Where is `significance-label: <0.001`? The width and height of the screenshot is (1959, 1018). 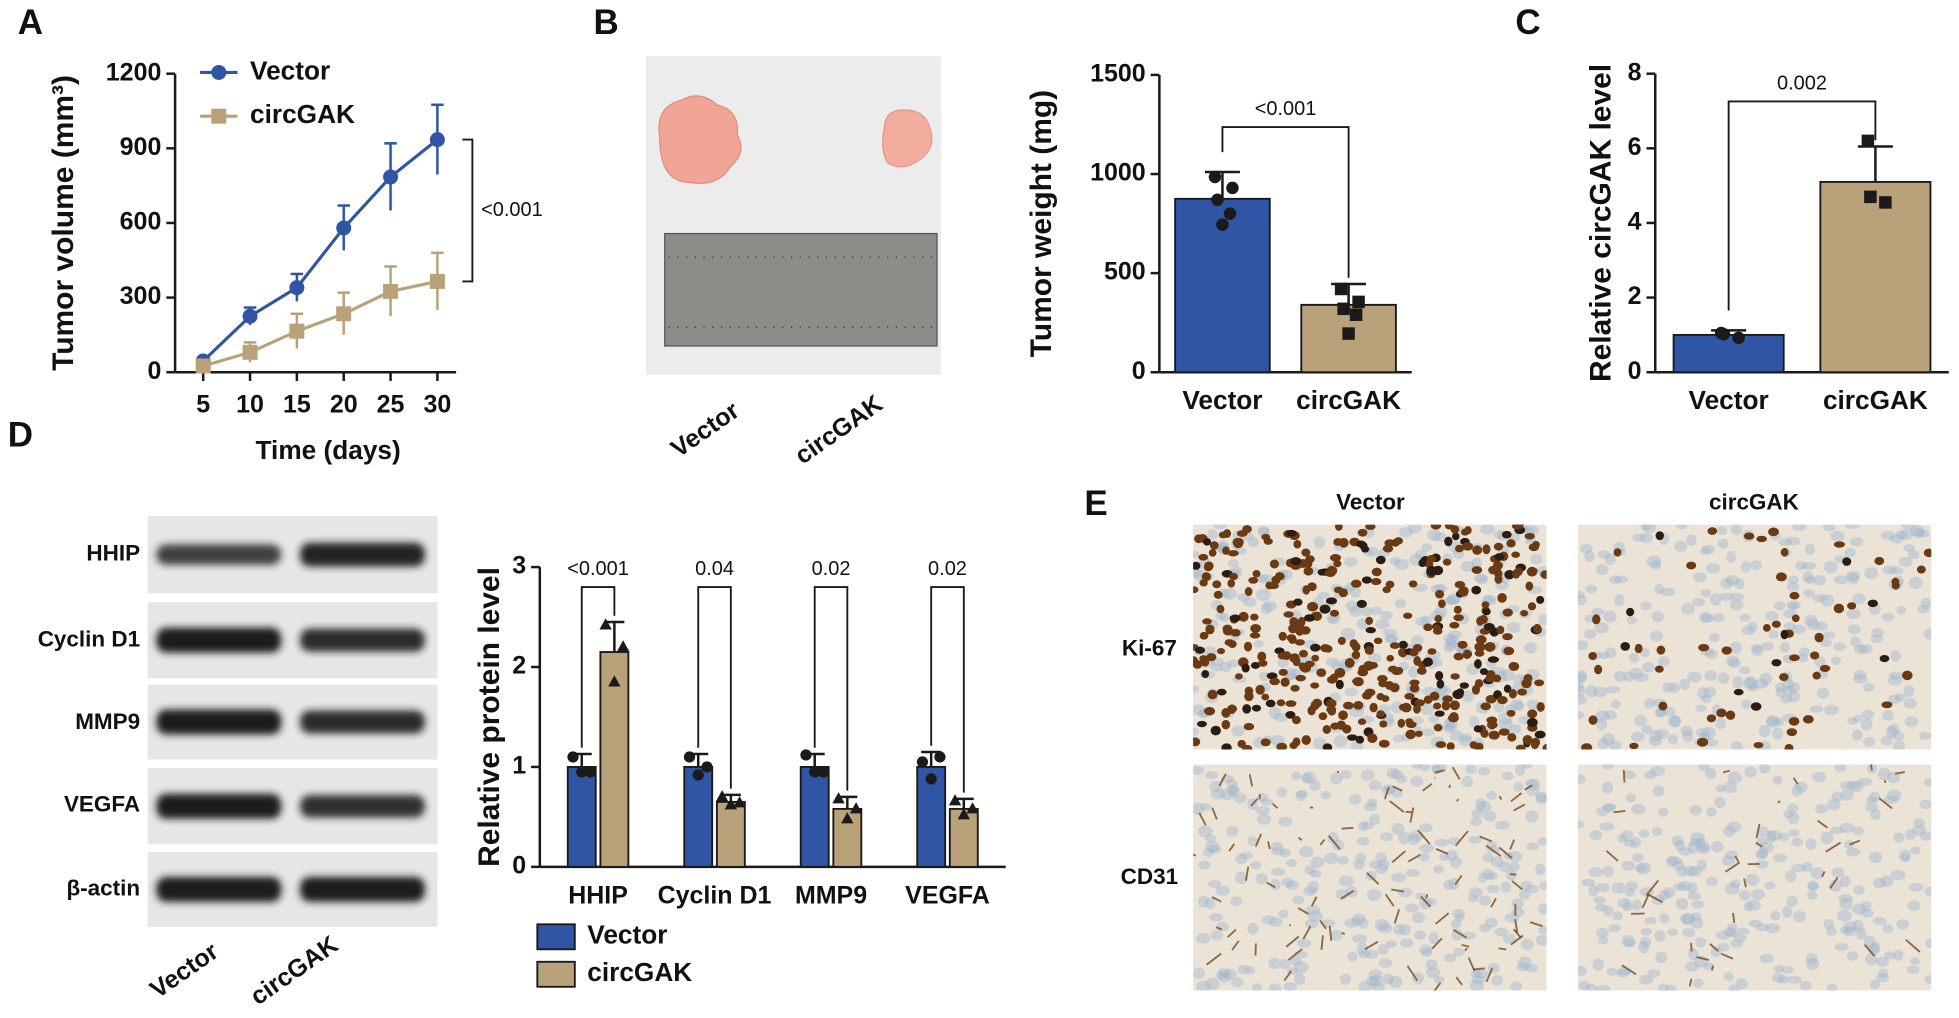 significance-label: <0.001 is located at coordinates (598, 569).